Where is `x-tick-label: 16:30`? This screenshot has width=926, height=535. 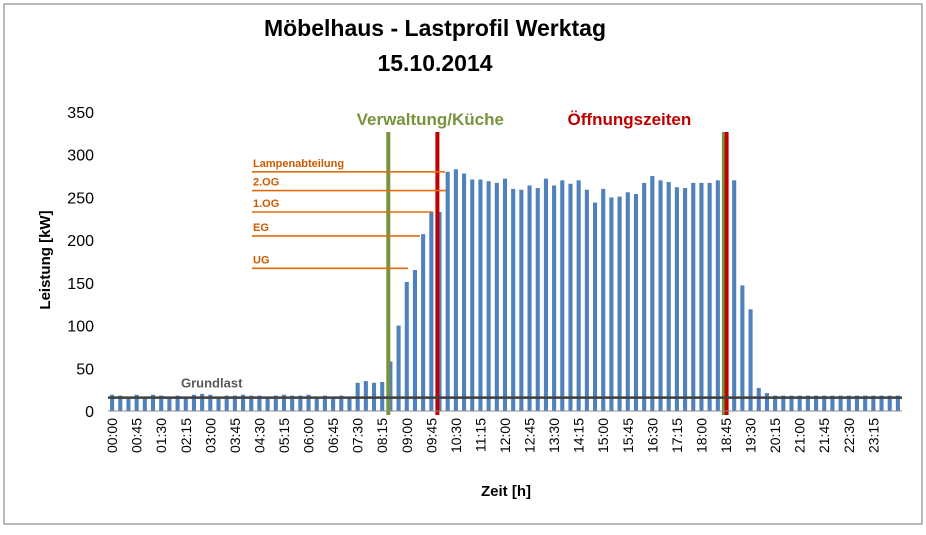 x-tick-label: 16:30 is located at coordinates (652, 435).